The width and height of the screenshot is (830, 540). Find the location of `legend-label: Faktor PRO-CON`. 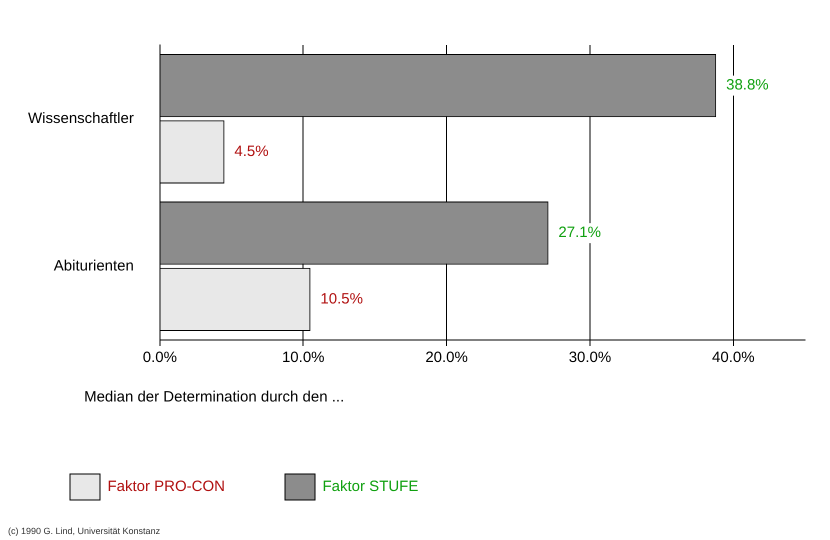

legend-label: Faktor PRO-CON is located at coordinates (167, 487).